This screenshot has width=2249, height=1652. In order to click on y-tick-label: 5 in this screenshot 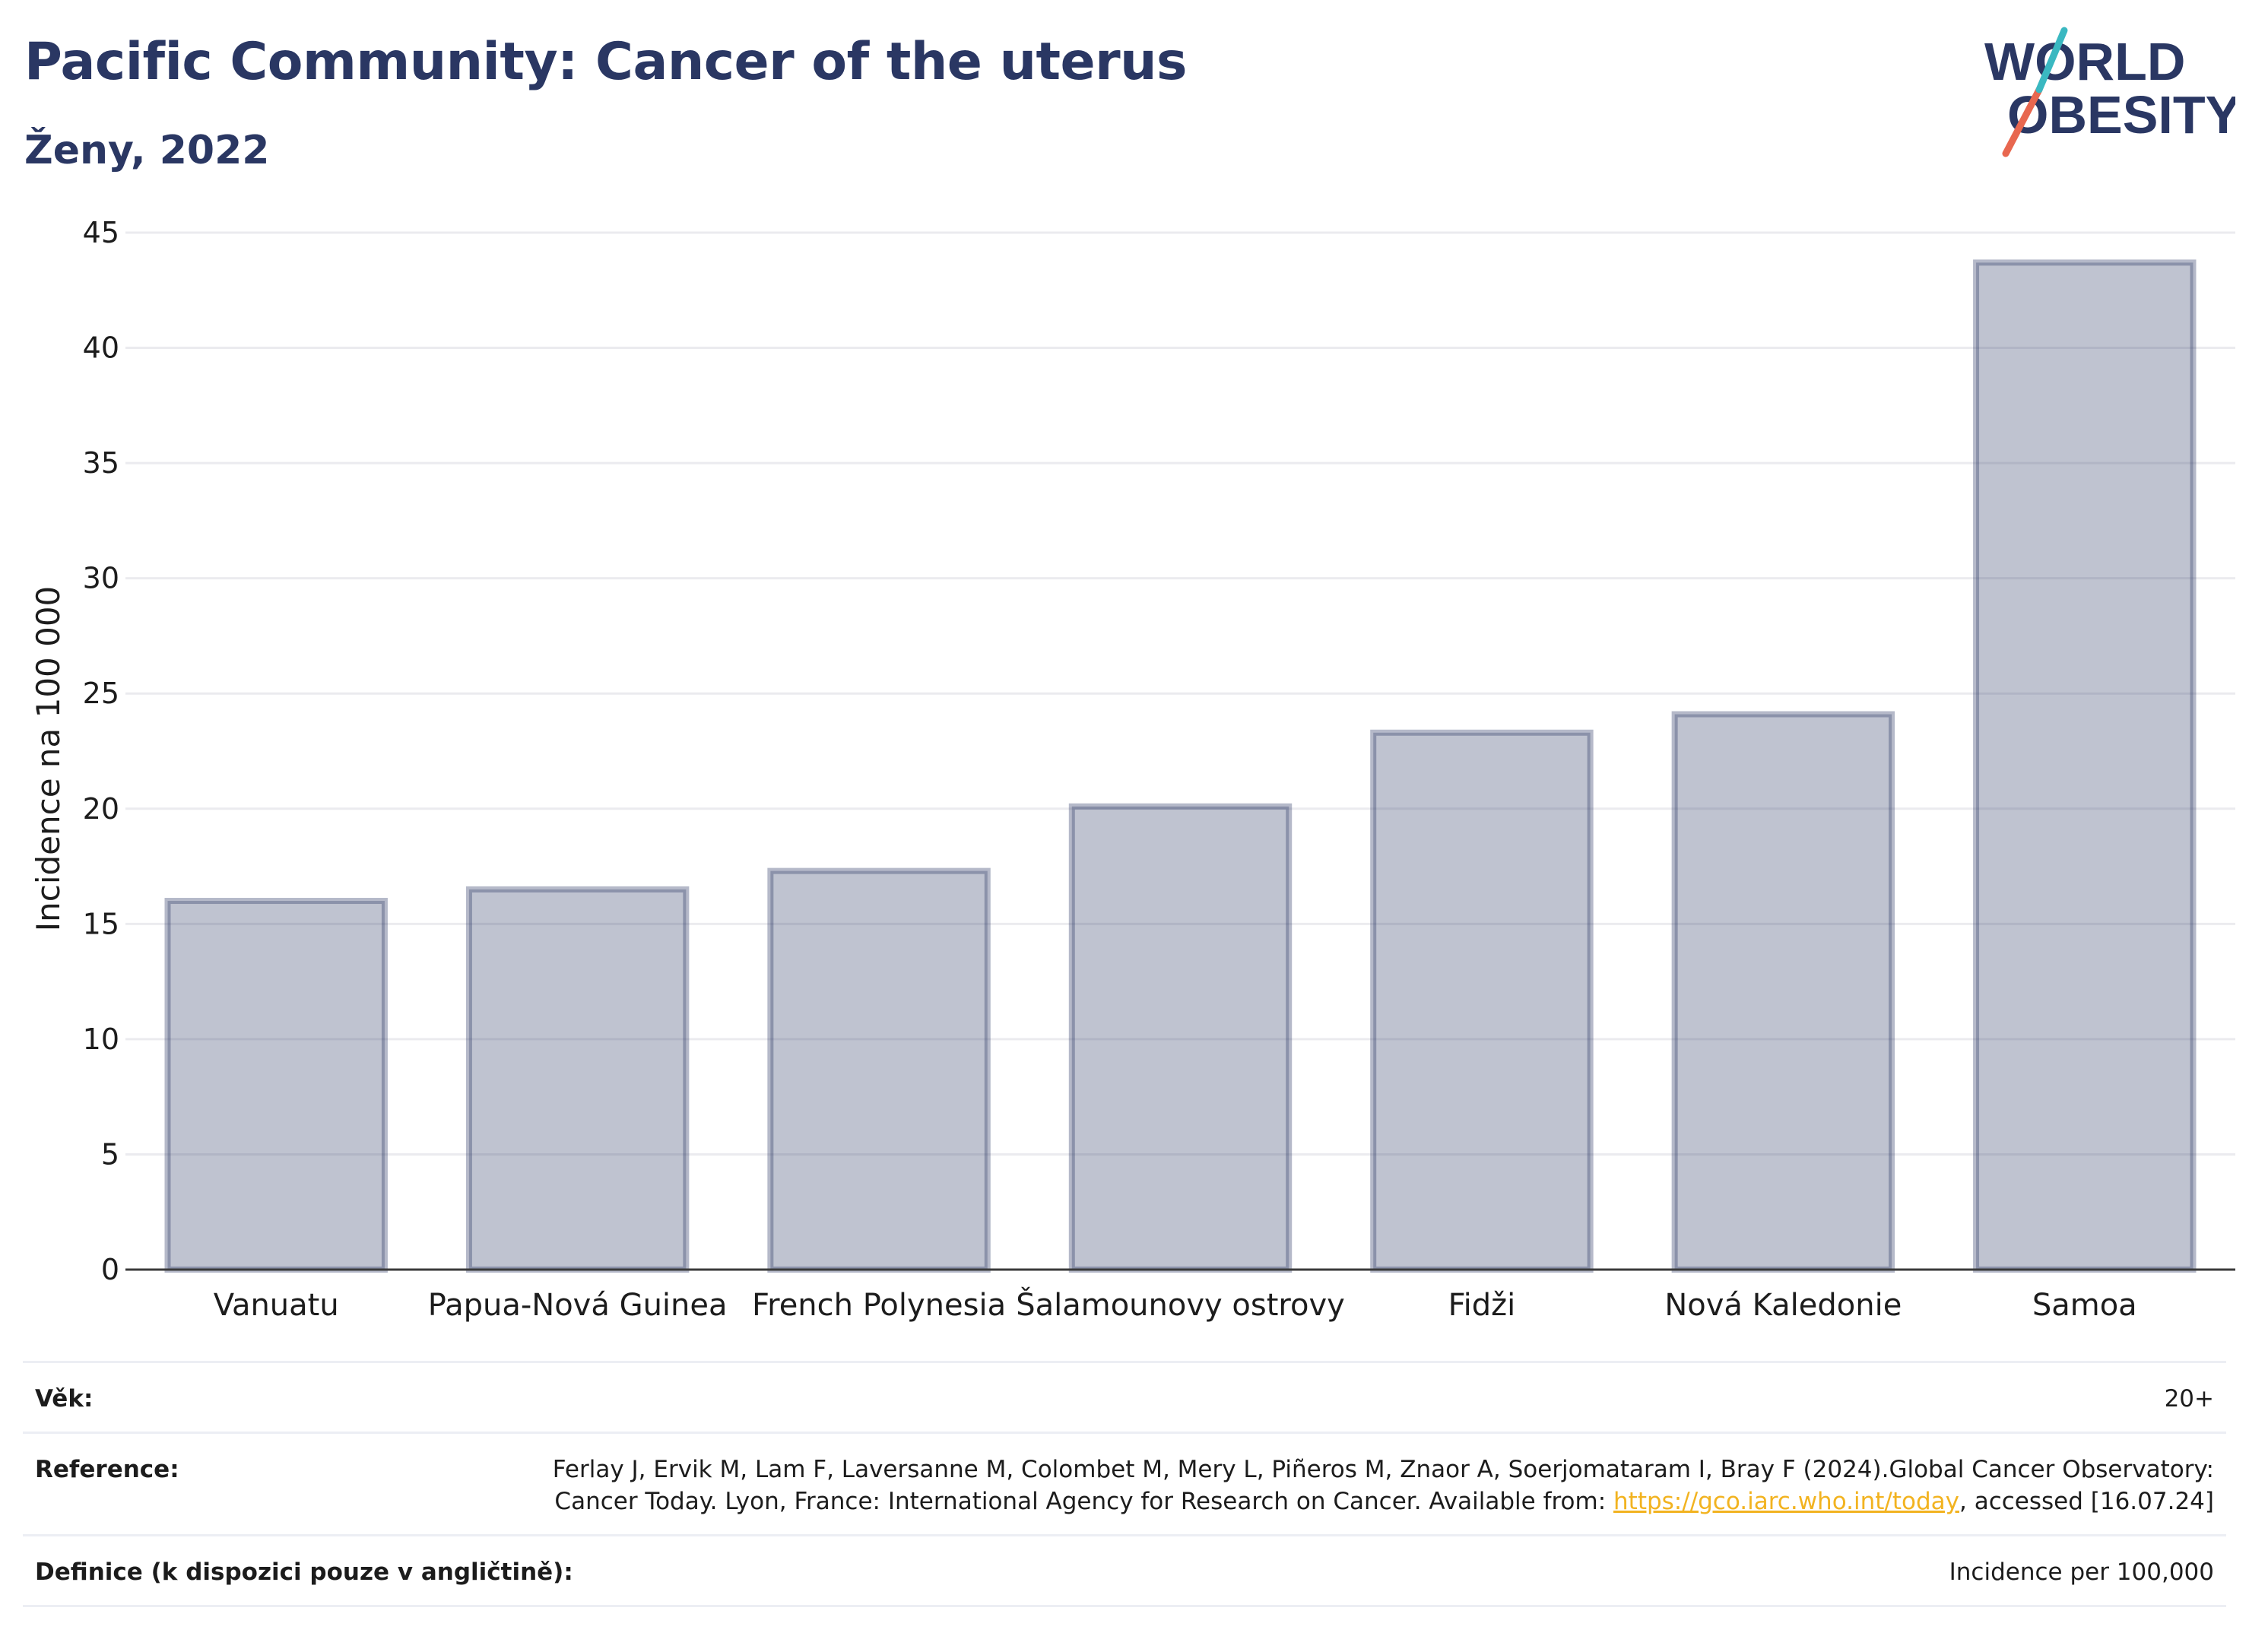, I will do `click(110, 1154)`.